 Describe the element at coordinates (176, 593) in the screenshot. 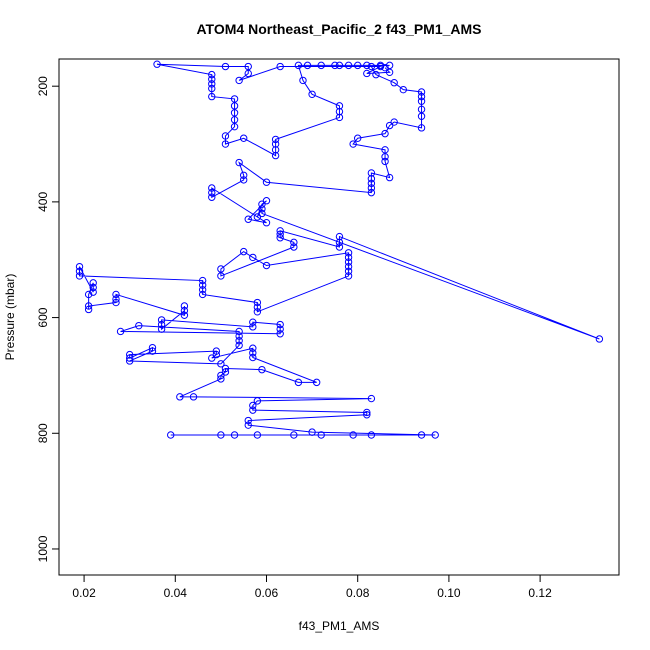

I see `x-tick-label: 0.04` at that location.